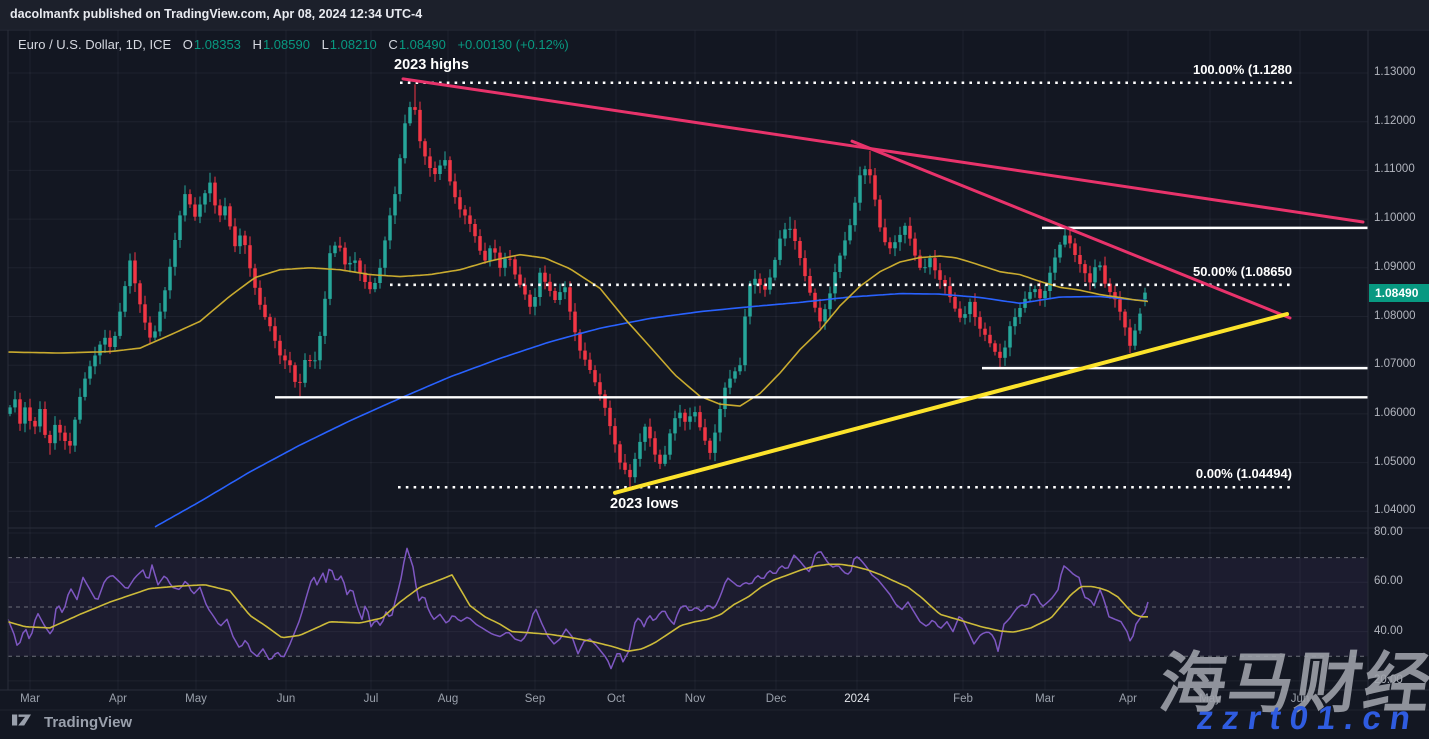 This screenshot has width=1429, height=739. I want to click on fib-label: 0.00% (1.04494), so click(1243, 474).